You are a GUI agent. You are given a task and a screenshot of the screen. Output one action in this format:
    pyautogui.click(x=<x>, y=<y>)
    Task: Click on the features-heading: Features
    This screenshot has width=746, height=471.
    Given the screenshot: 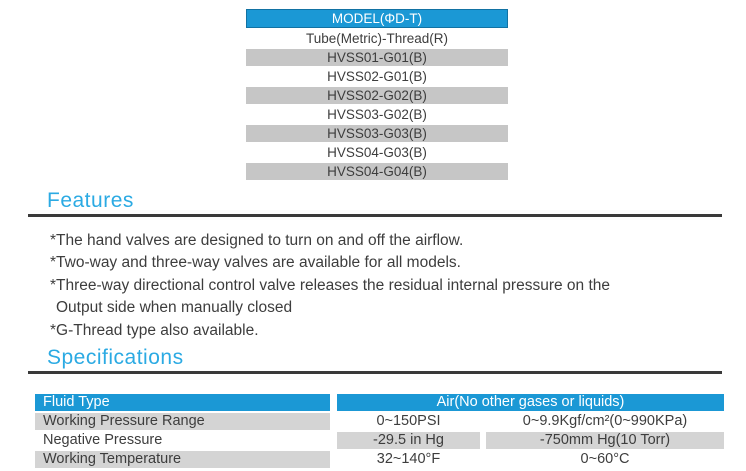 What is the action you would take?
    pyautogui.click(x=90, y=200)
    